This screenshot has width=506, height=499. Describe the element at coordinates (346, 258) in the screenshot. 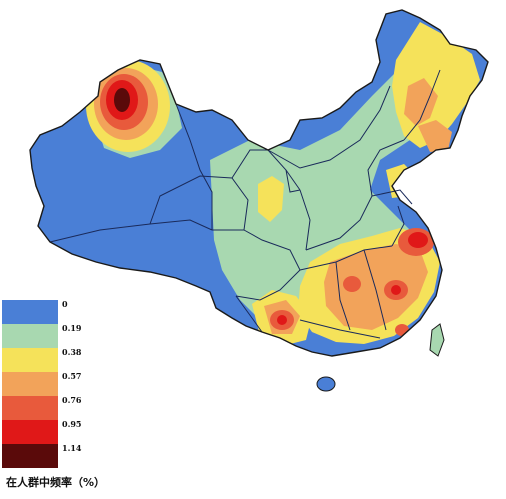

I see `border-hubei` at that location.